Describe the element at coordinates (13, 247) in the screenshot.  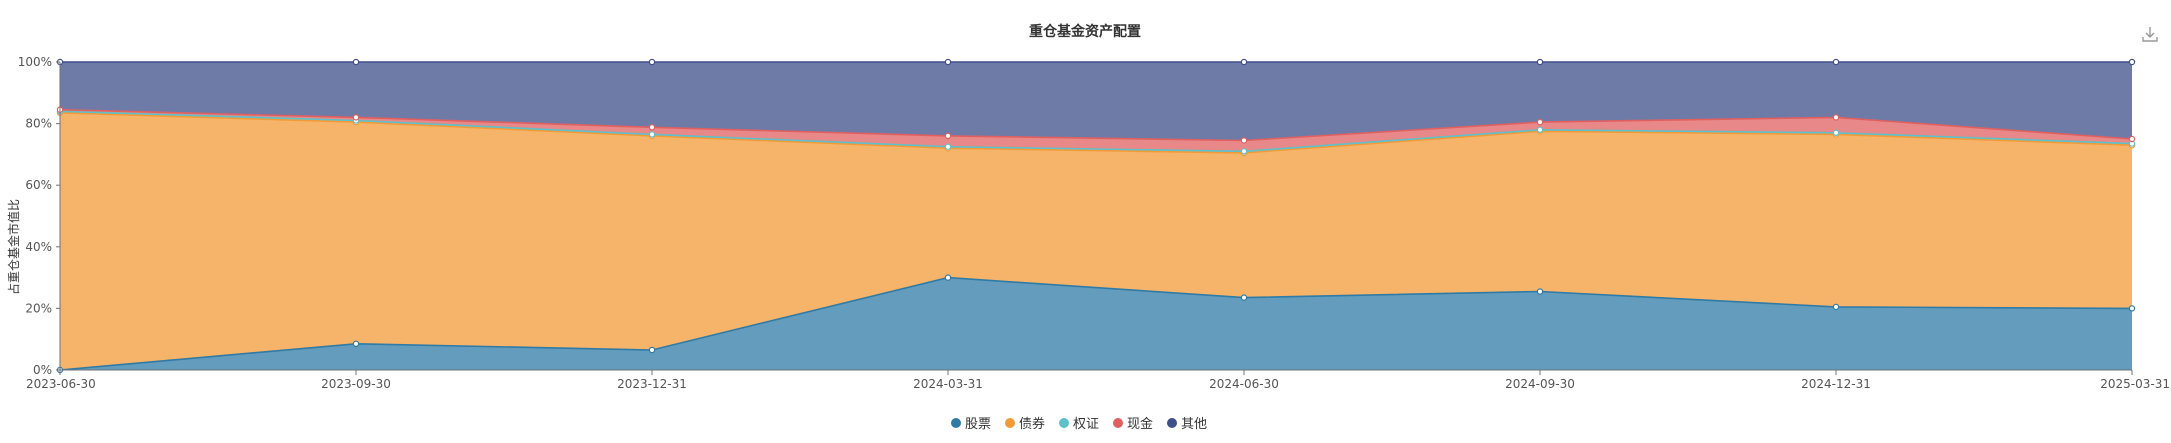
I see `y-axis-label: 占重仓基金市值比` at that location.